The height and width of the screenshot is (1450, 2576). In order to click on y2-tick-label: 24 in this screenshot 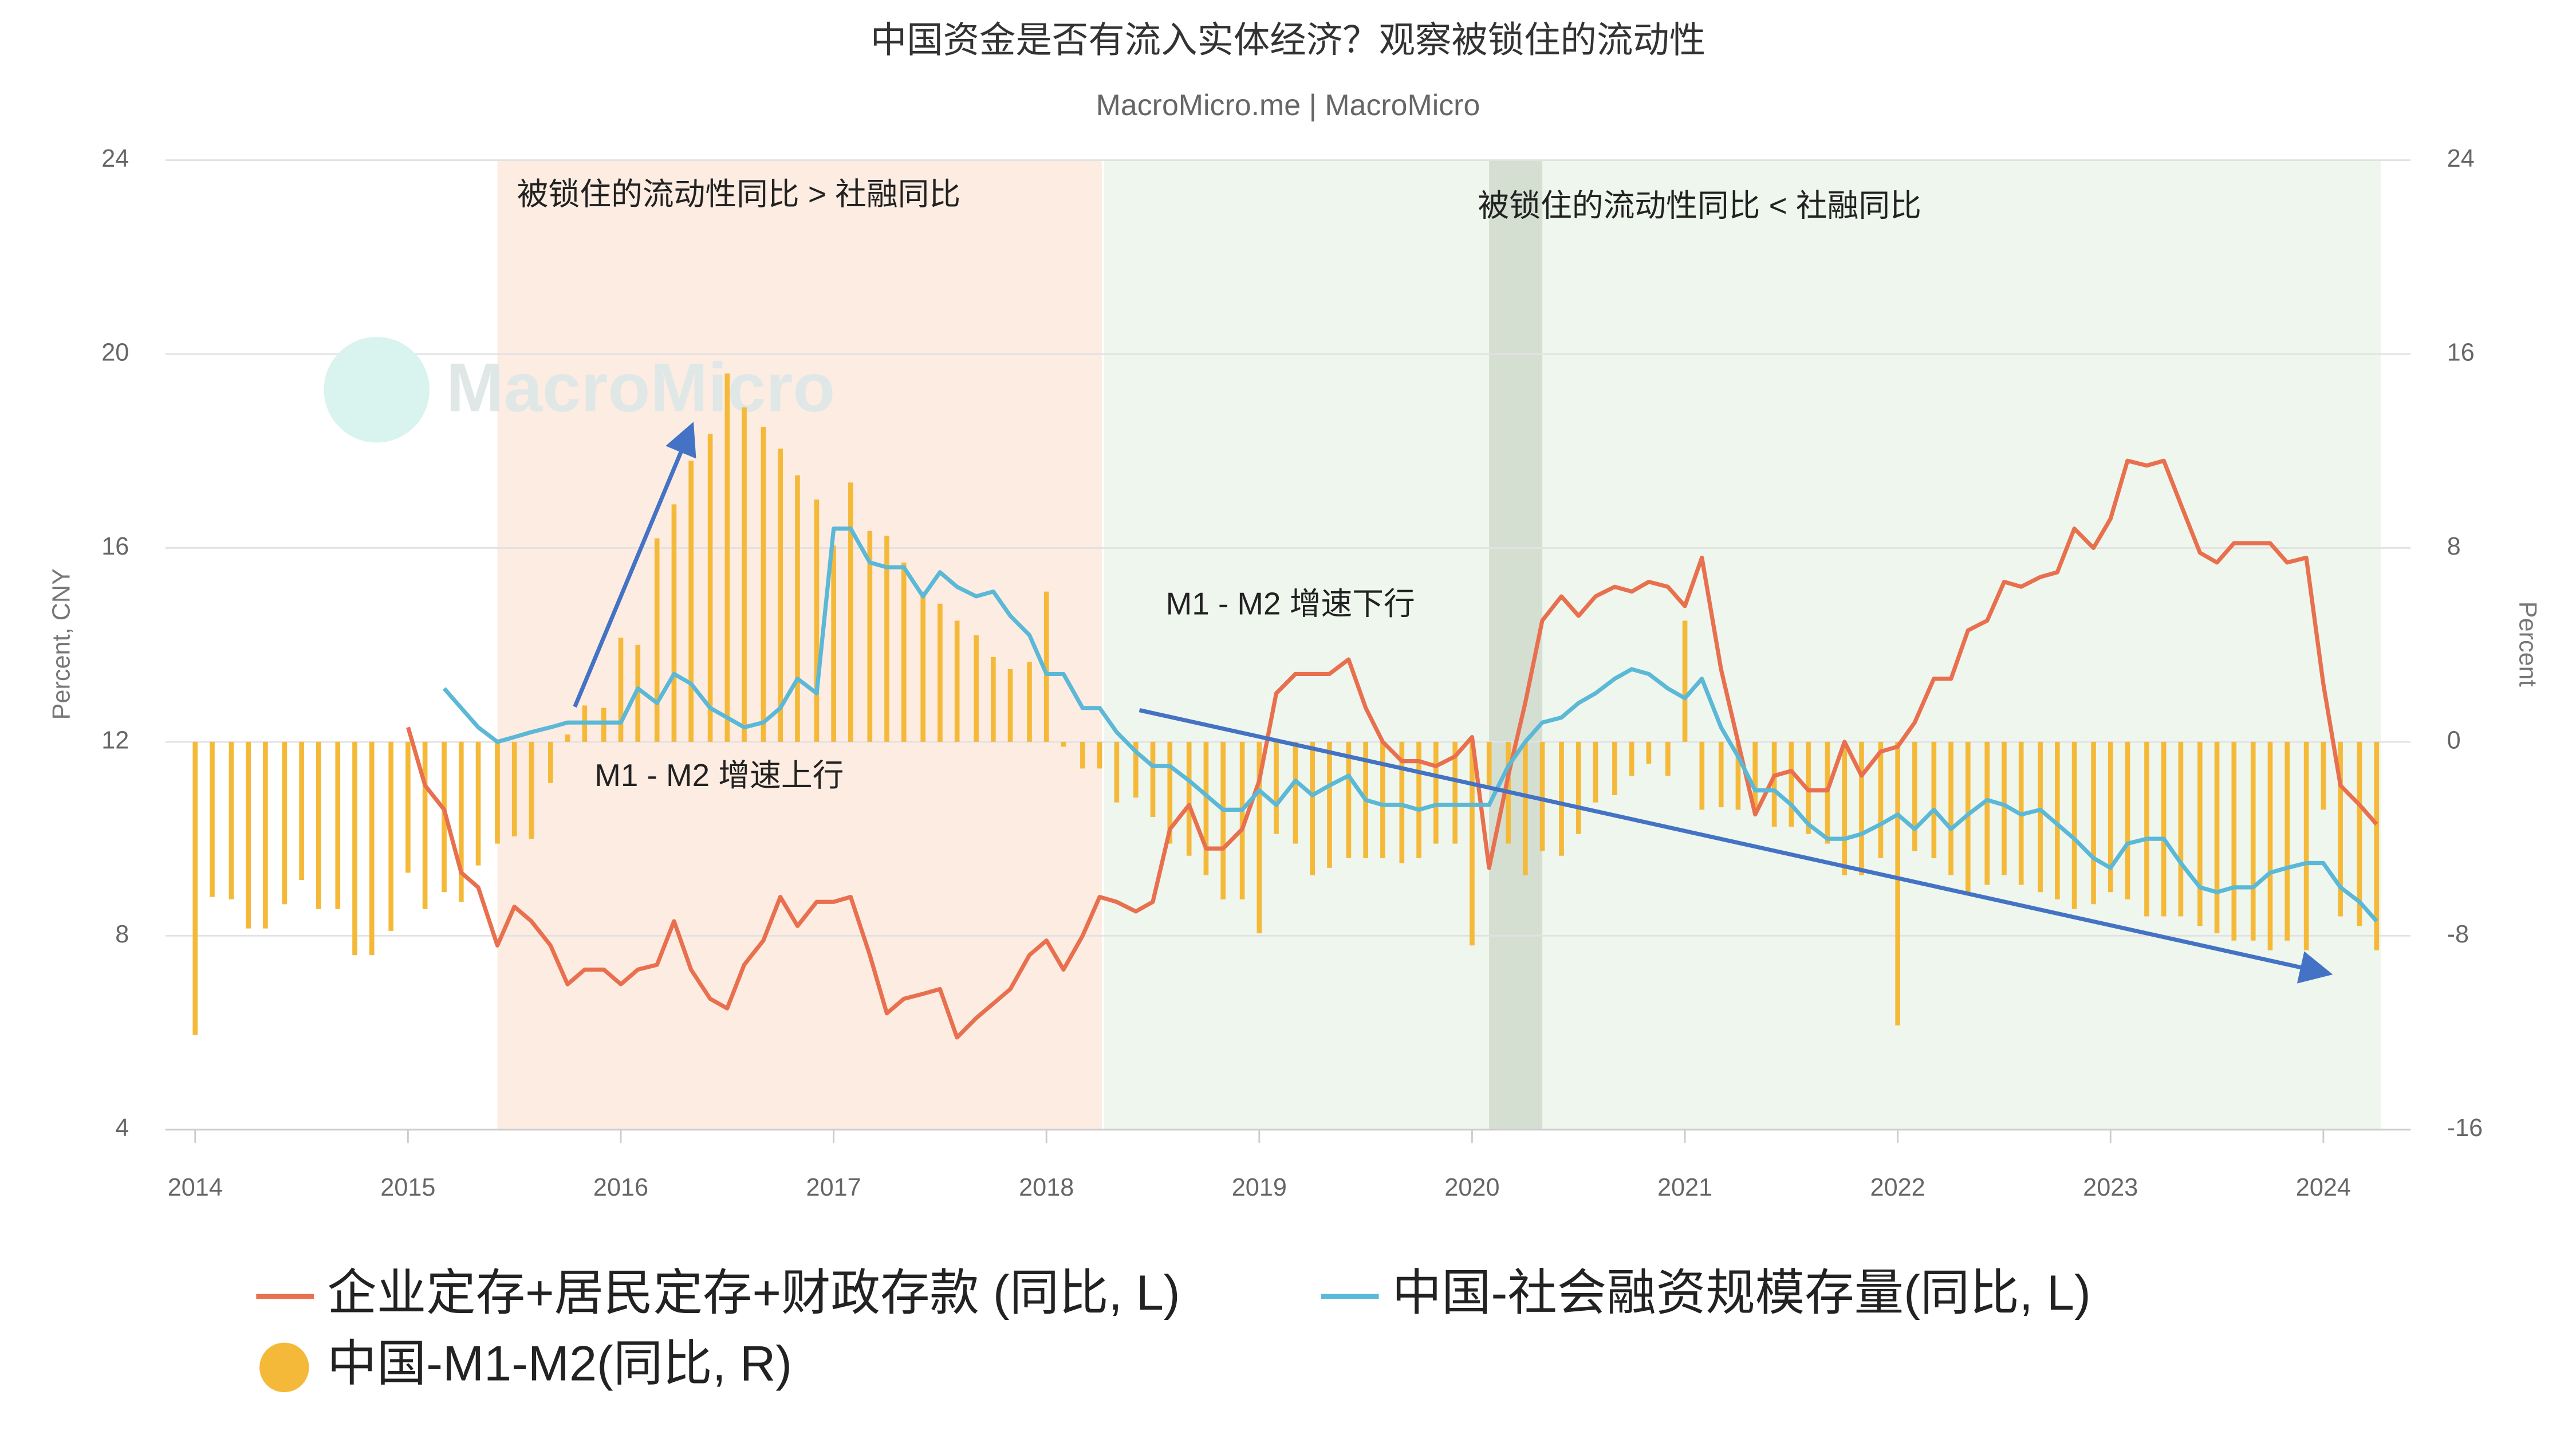, I will do `click(2461, 158)`.